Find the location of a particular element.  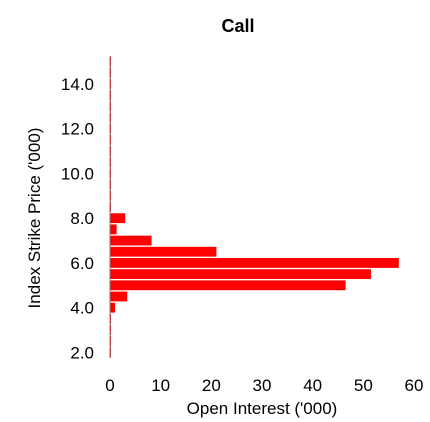

x-tick-label: 20 is located at coordinates (211, 385).